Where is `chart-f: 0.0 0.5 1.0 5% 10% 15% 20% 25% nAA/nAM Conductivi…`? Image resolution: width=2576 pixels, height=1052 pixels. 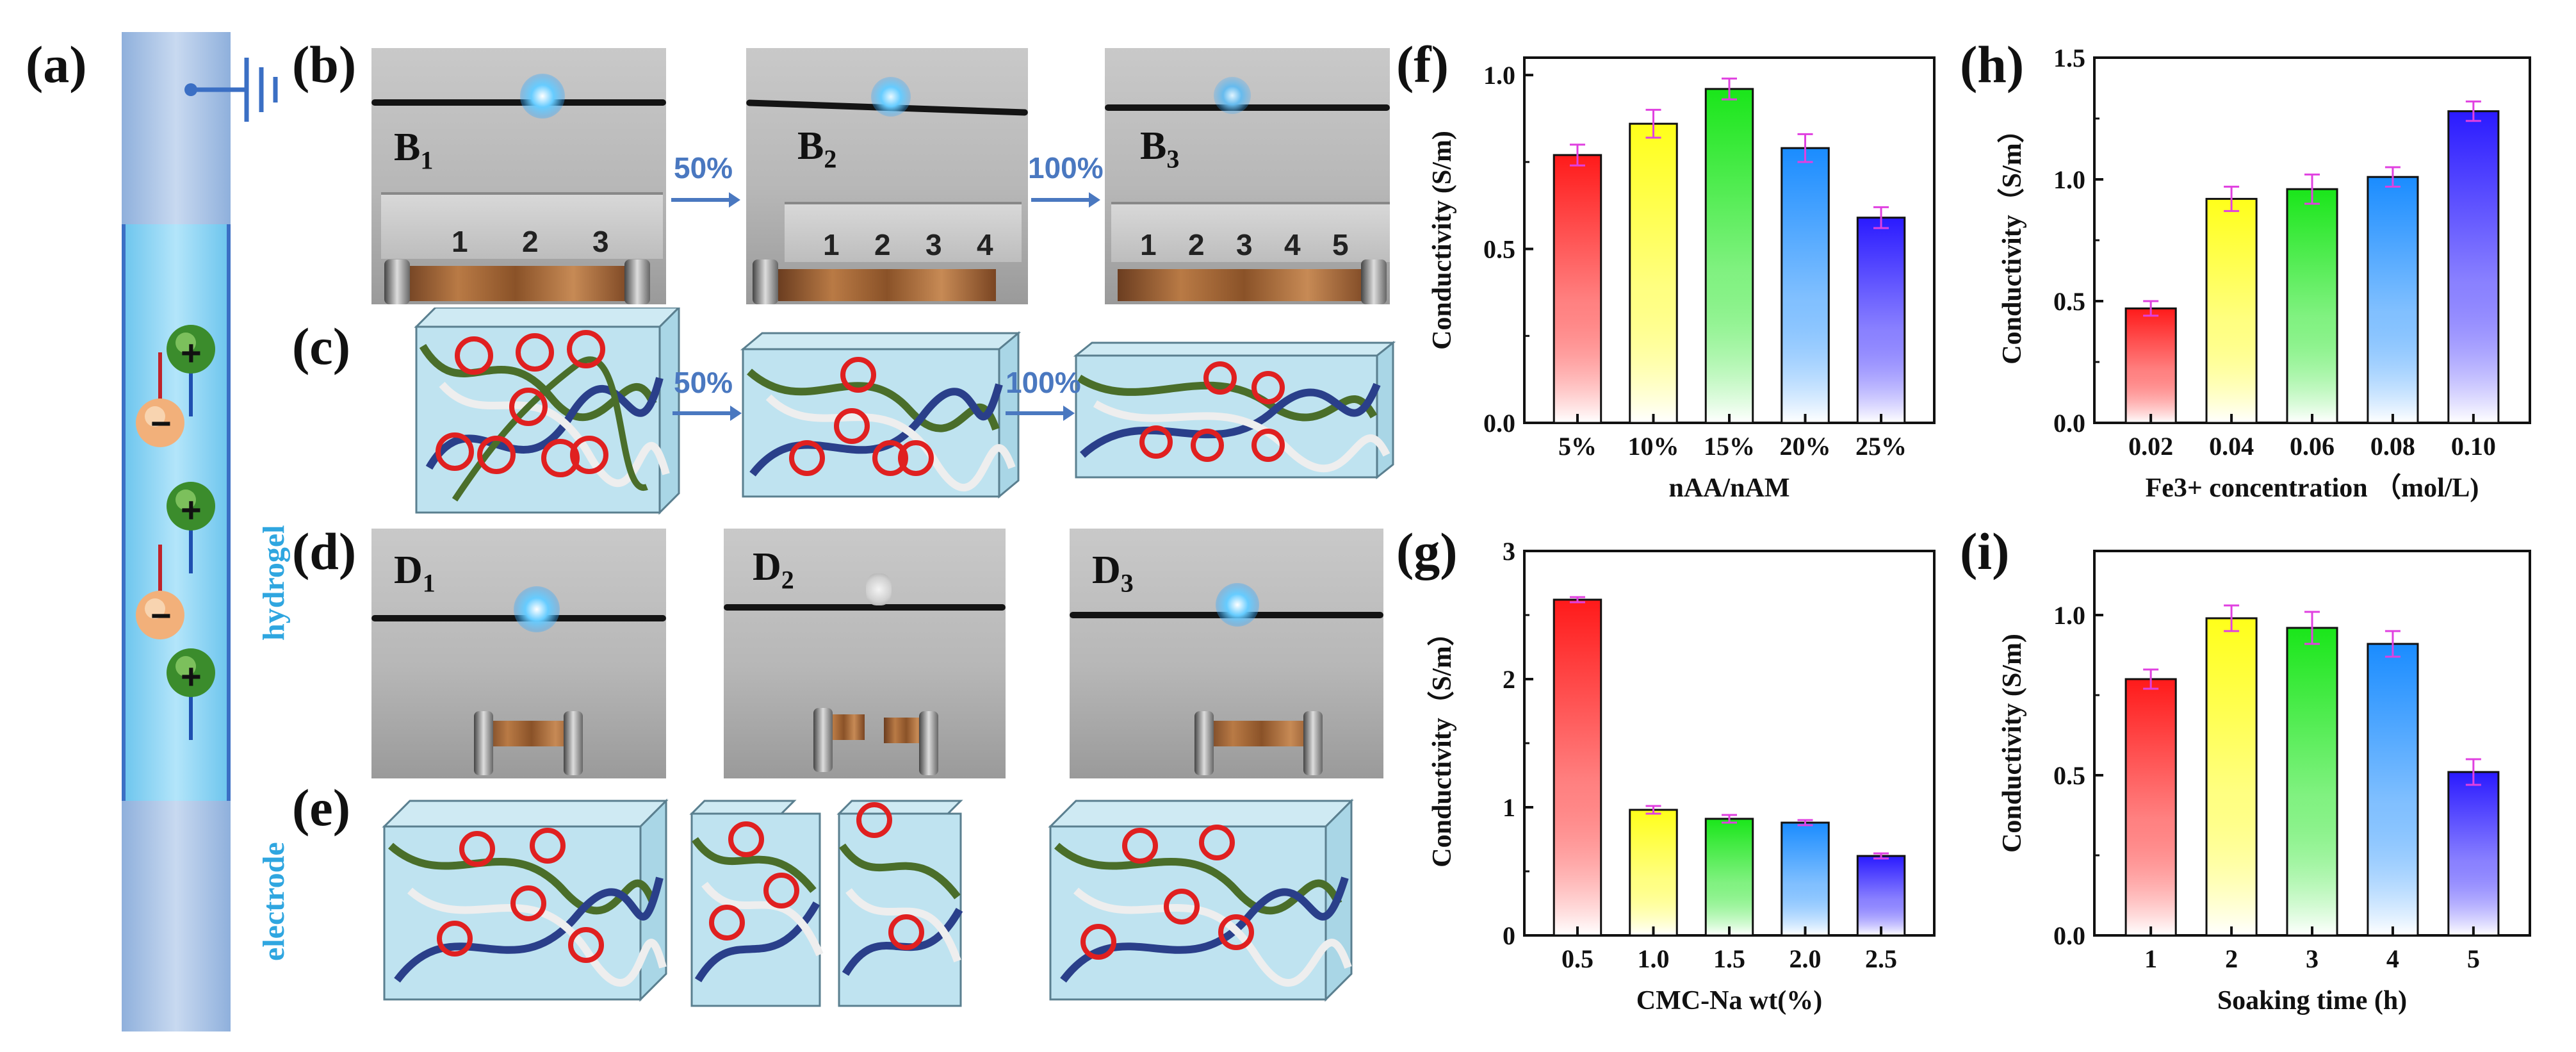
chart-f: 0.0 0.5 1.0 5% 10% 15% 20% 25% nAA/nAM Conductivi… is located at coordinates (1682, 279).